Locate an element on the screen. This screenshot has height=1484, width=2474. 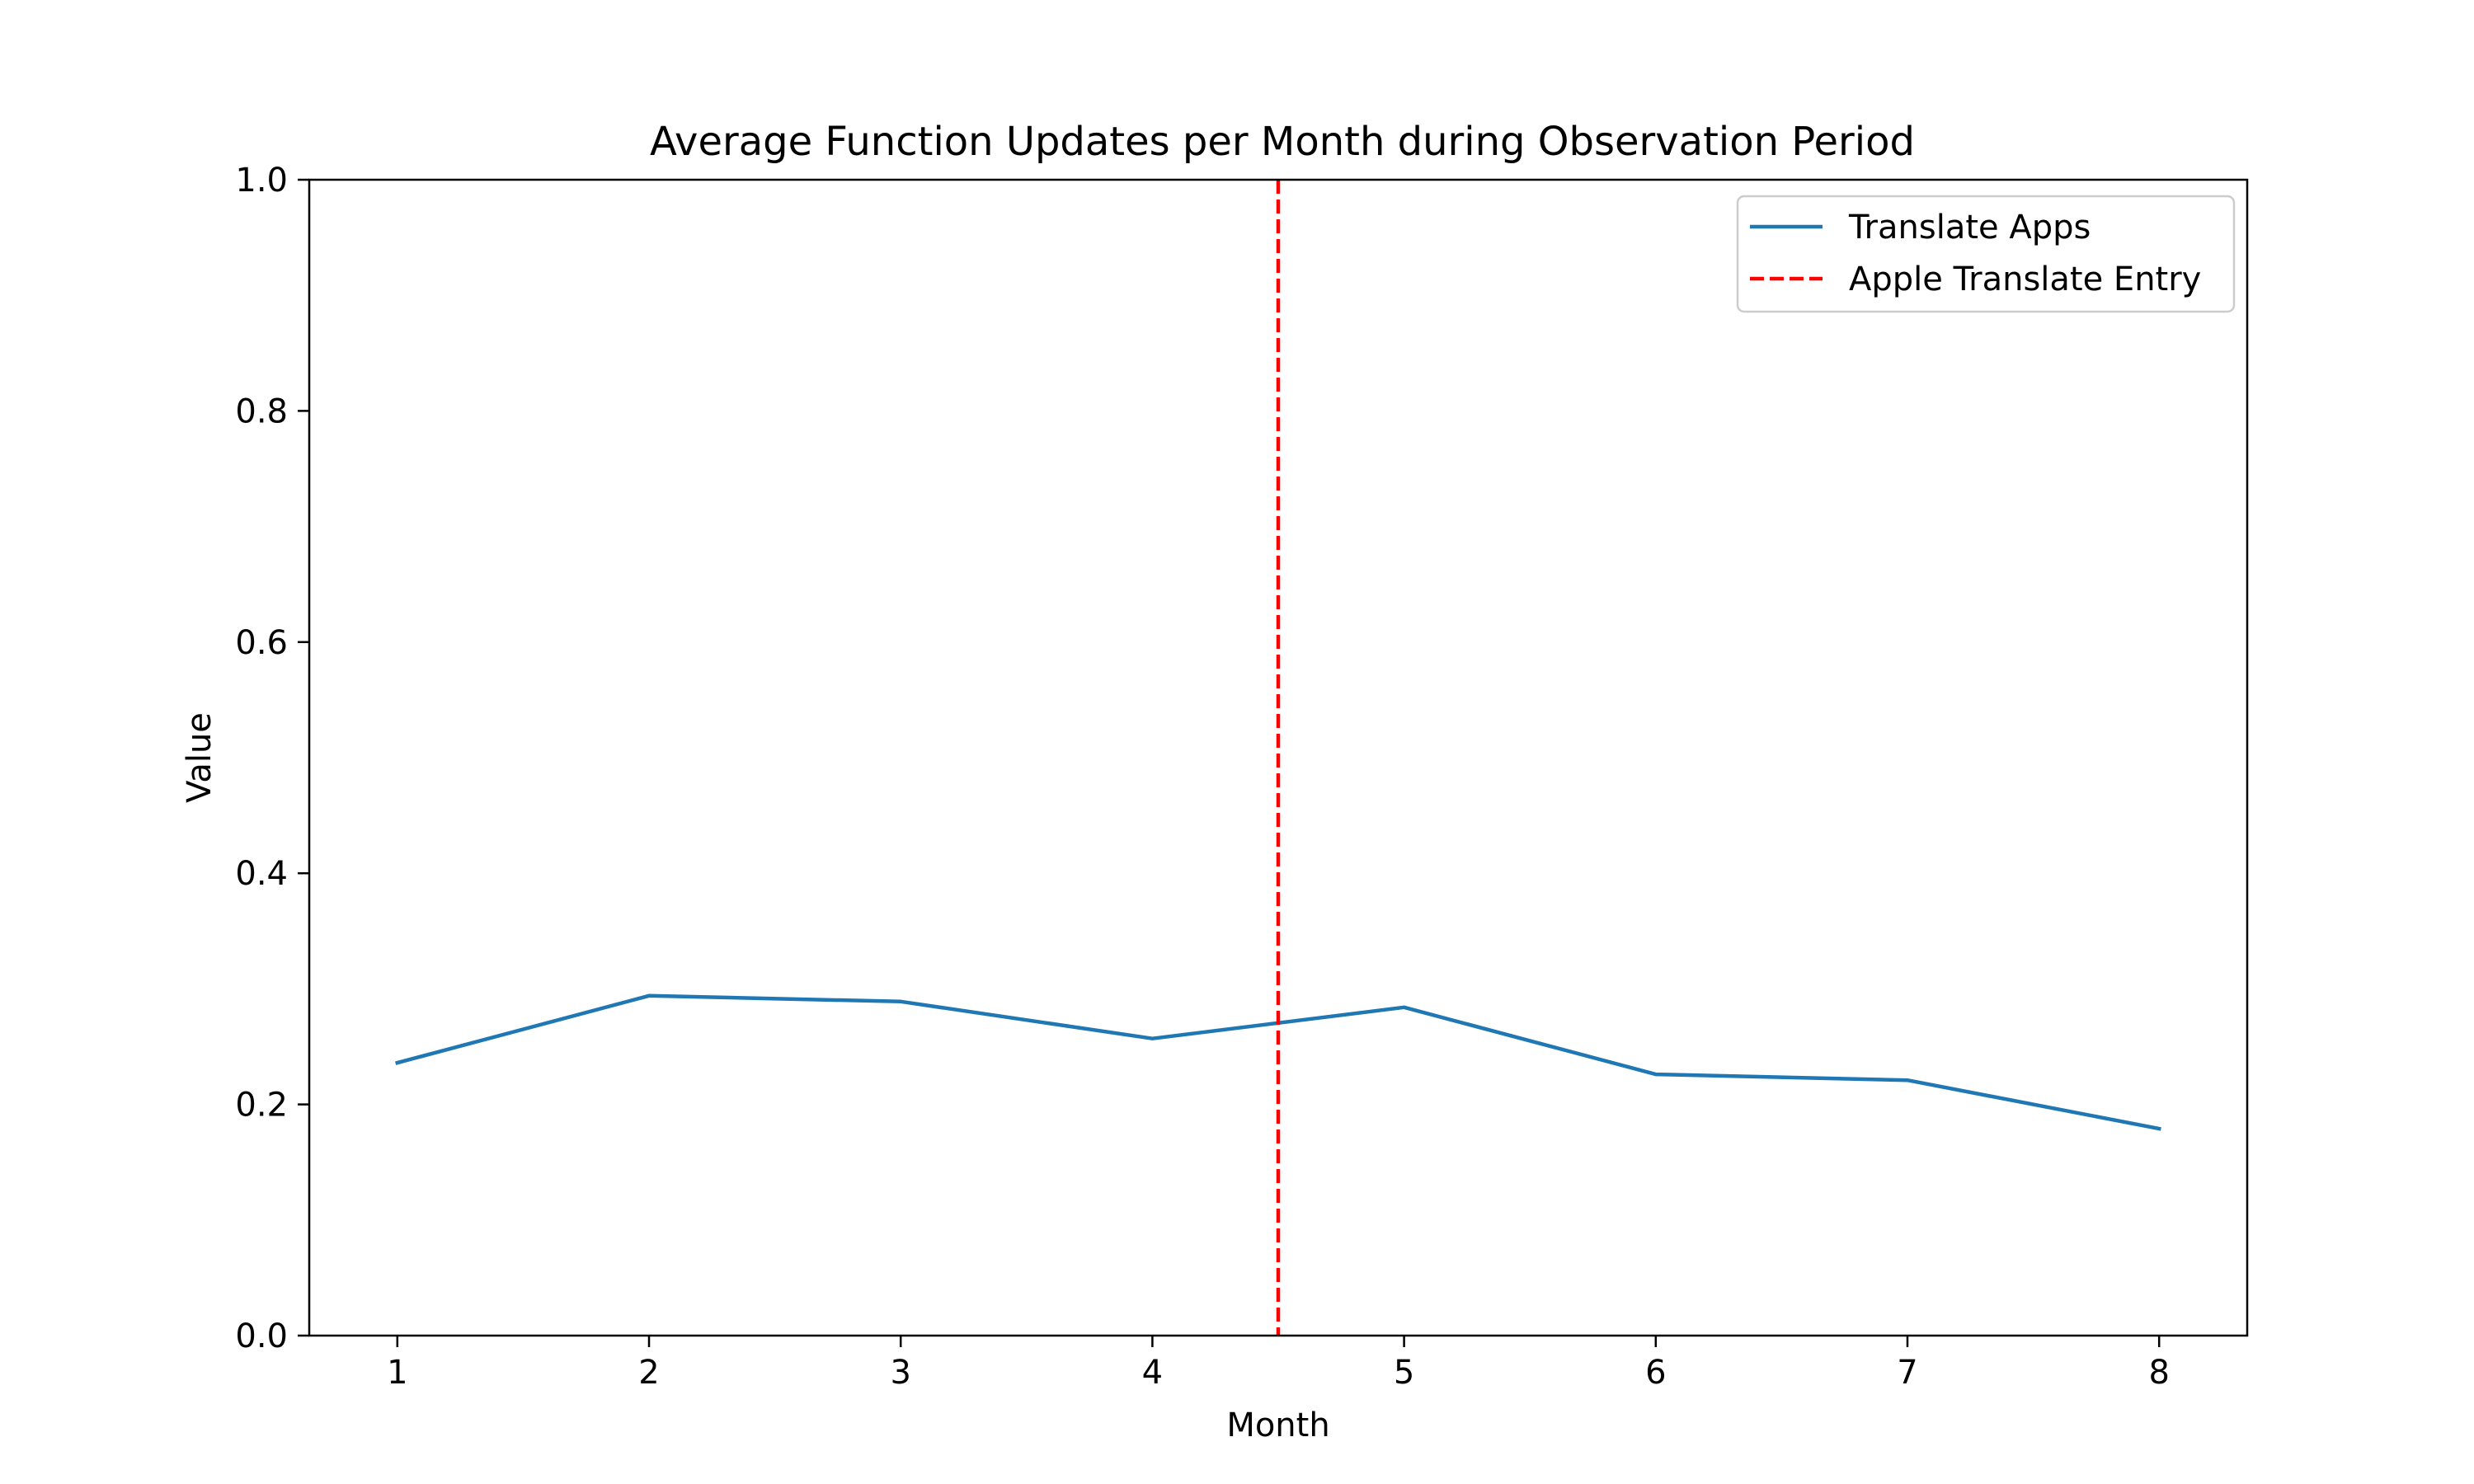
y-tick-label: 1.0 is located at coordinates (261, 181).